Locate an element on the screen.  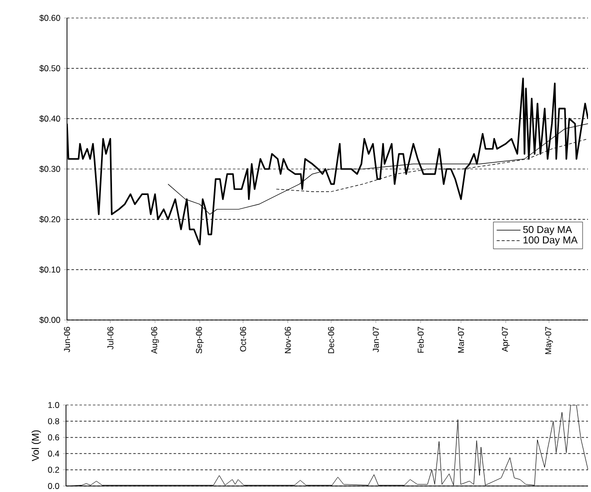
y-tick-label: 1.0 is located at coordinates (54, 405).